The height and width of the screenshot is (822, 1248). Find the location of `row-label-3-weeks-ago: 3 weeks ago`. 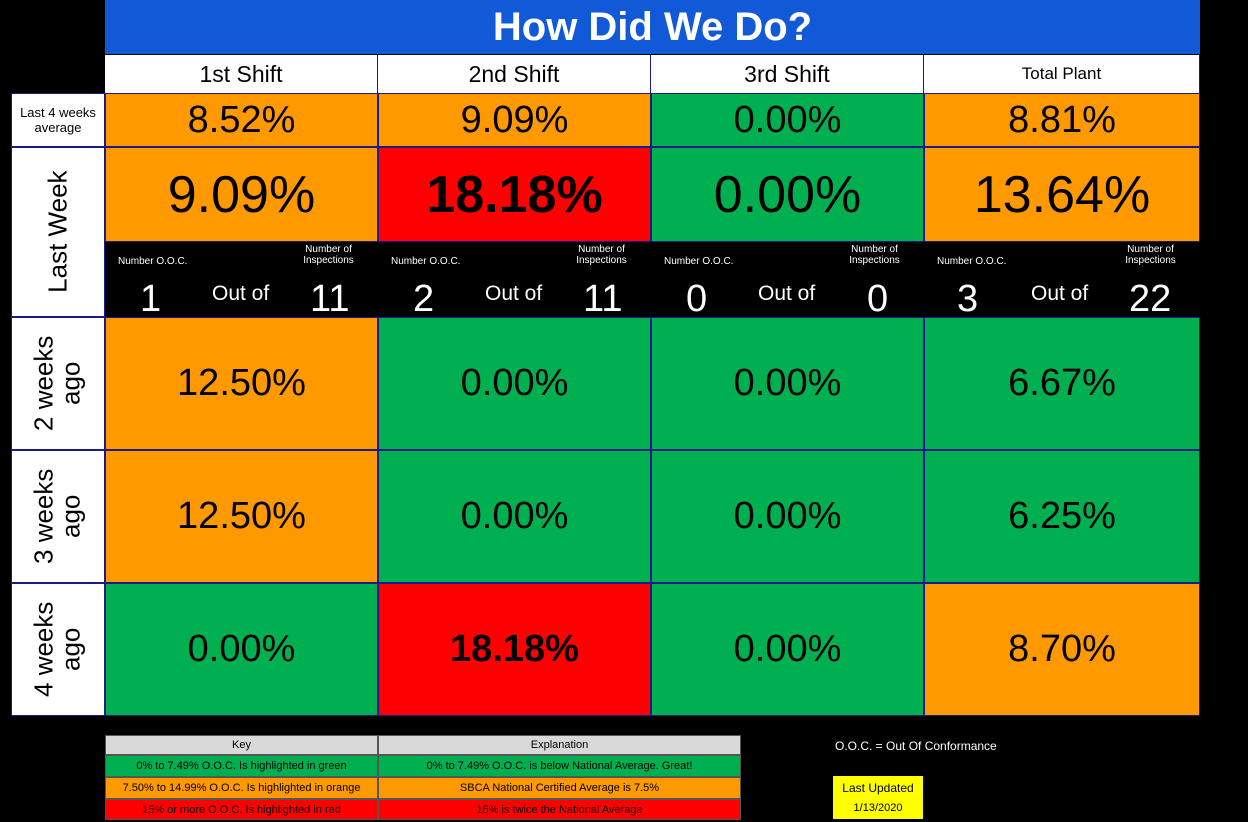

row-label-3-weeks-ago: 3 weeks ago is located at coordinates (58, 516).